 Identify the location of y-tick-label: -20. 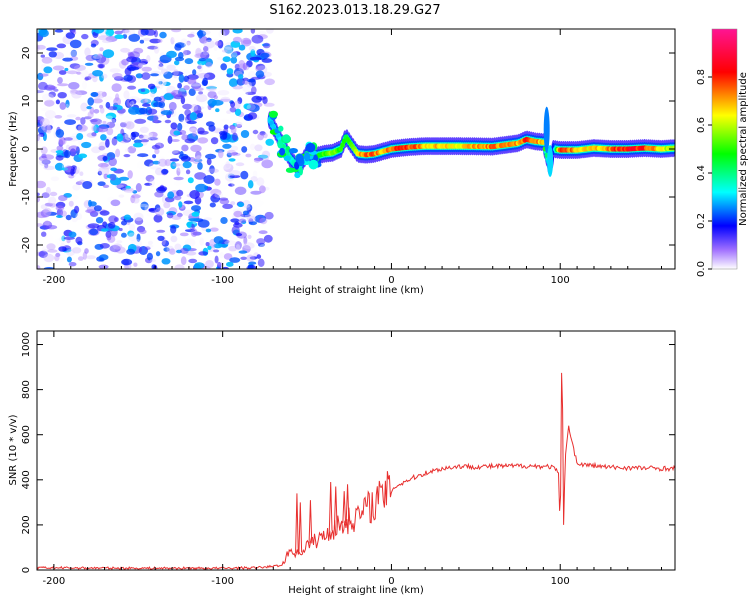
(26, 245).